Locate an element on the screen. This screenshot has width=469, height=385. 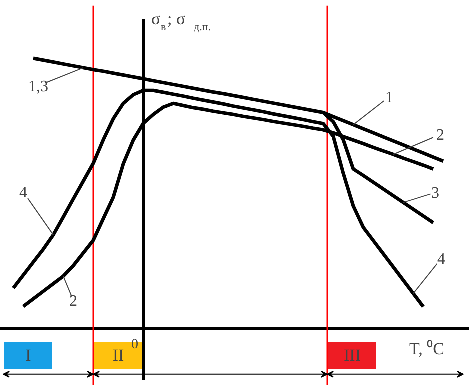
text: I is located at coordinates (29, 355).